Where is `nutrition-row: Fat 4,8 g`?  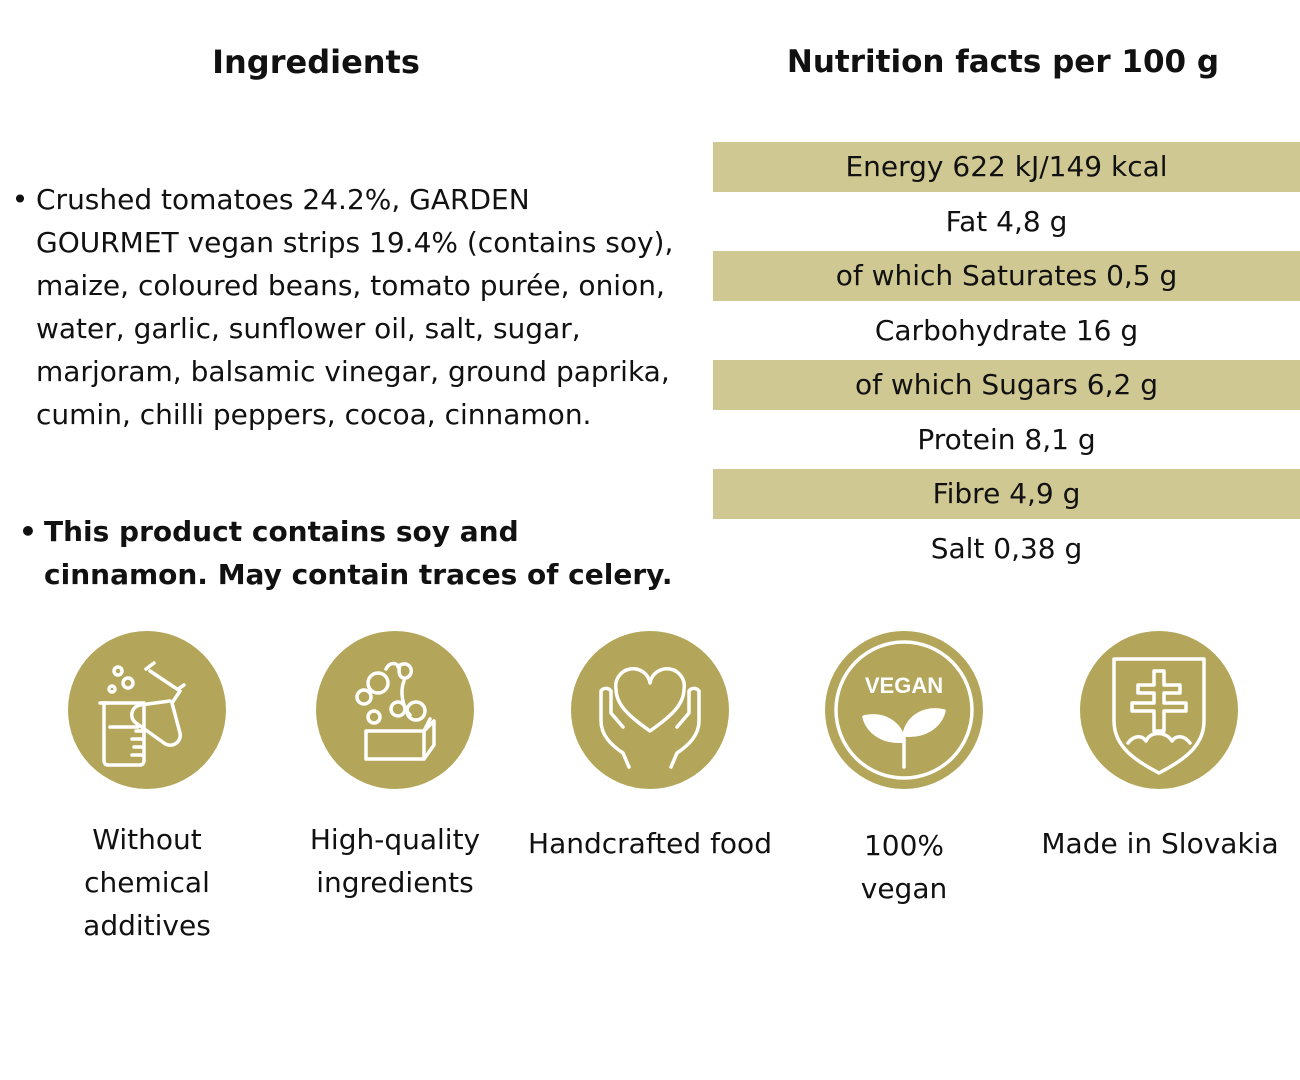 nutrition-row: Fat 4,8 g is located at coordinates (1006, 221).